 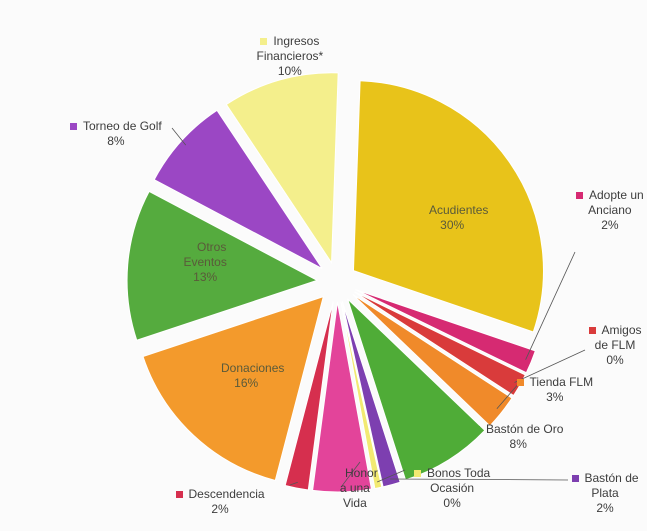 What do you see at coordinates (226, 494) in the screenshot?
I see `slice-label-text: Descendencia` at bounding box center [226, 494].